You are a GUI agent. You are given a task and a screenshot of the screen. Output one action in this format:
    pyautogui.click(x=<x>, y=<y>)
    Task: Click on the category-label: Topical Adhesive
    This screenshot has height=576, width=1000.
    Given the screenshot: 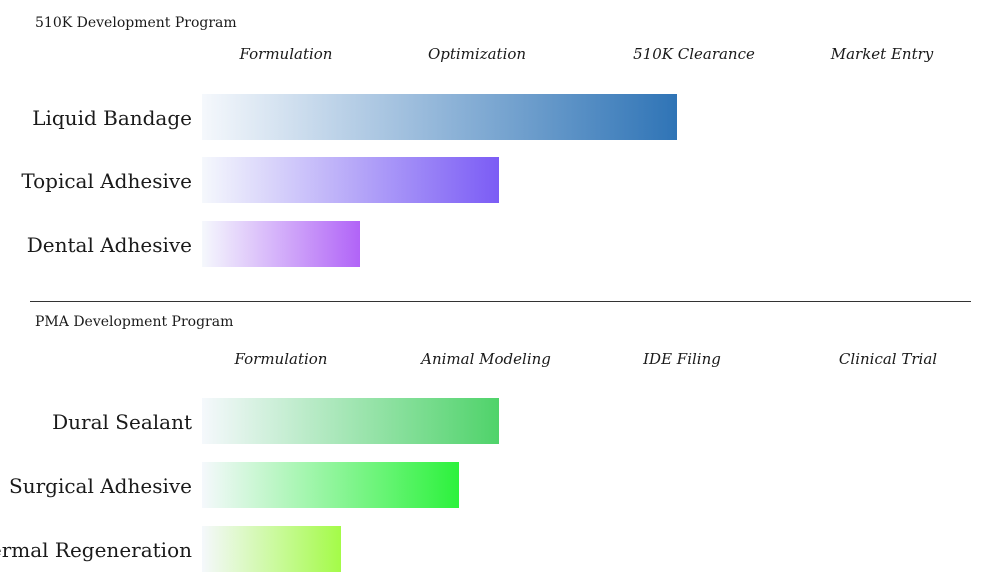 What is the action you would take?
    pyautogui.click(x=106, y=181)
    